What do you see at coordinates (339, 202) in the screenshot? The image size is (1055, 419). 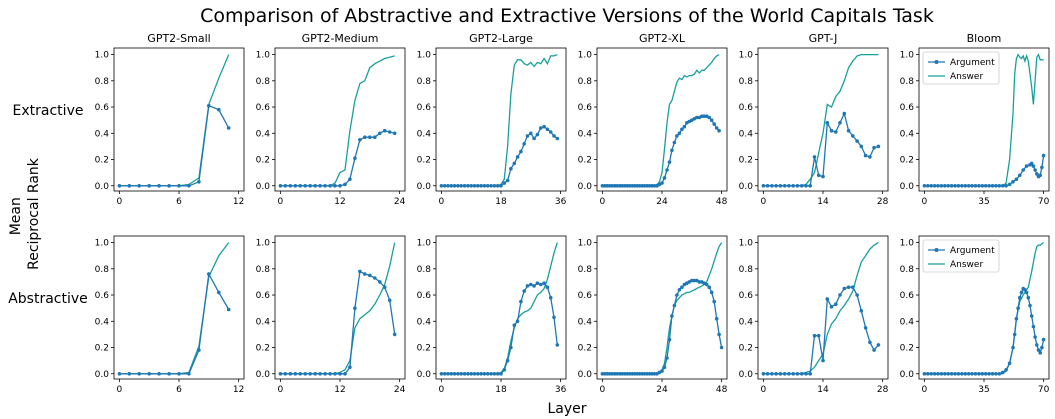 I see `x-tick-label: 12` at bounding box center [339, 202].